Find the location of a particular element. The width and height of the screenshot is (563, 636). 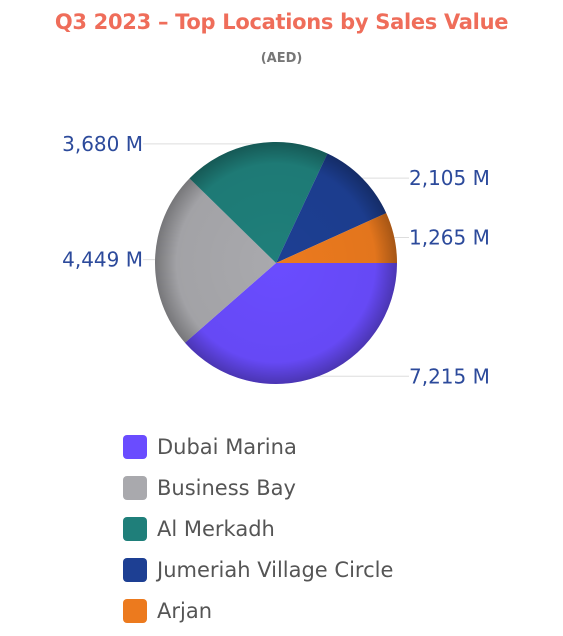

data-label-jumeriah-village-circle: 2,105 M is located at coordinates (449, 178).